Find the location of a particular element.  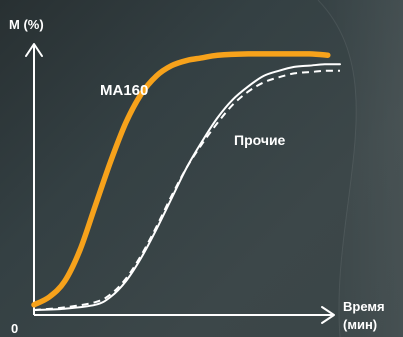

origin-label: 0 is located at coordinates (14, 328).